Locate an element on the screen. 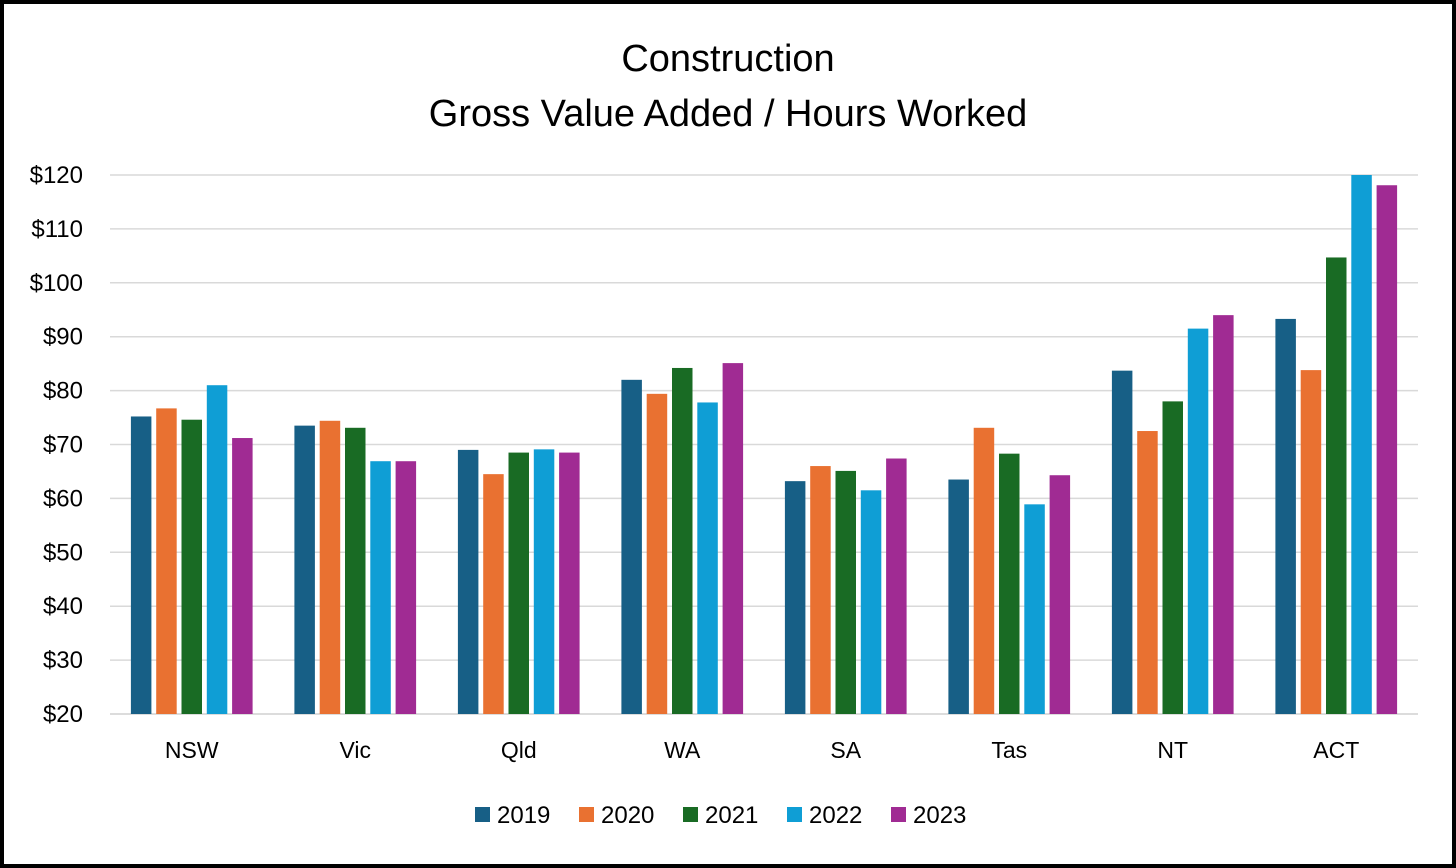 The width and height of the screenshot is (1456, 868). bar-wa-2022 is located at coordinates (707, 558).